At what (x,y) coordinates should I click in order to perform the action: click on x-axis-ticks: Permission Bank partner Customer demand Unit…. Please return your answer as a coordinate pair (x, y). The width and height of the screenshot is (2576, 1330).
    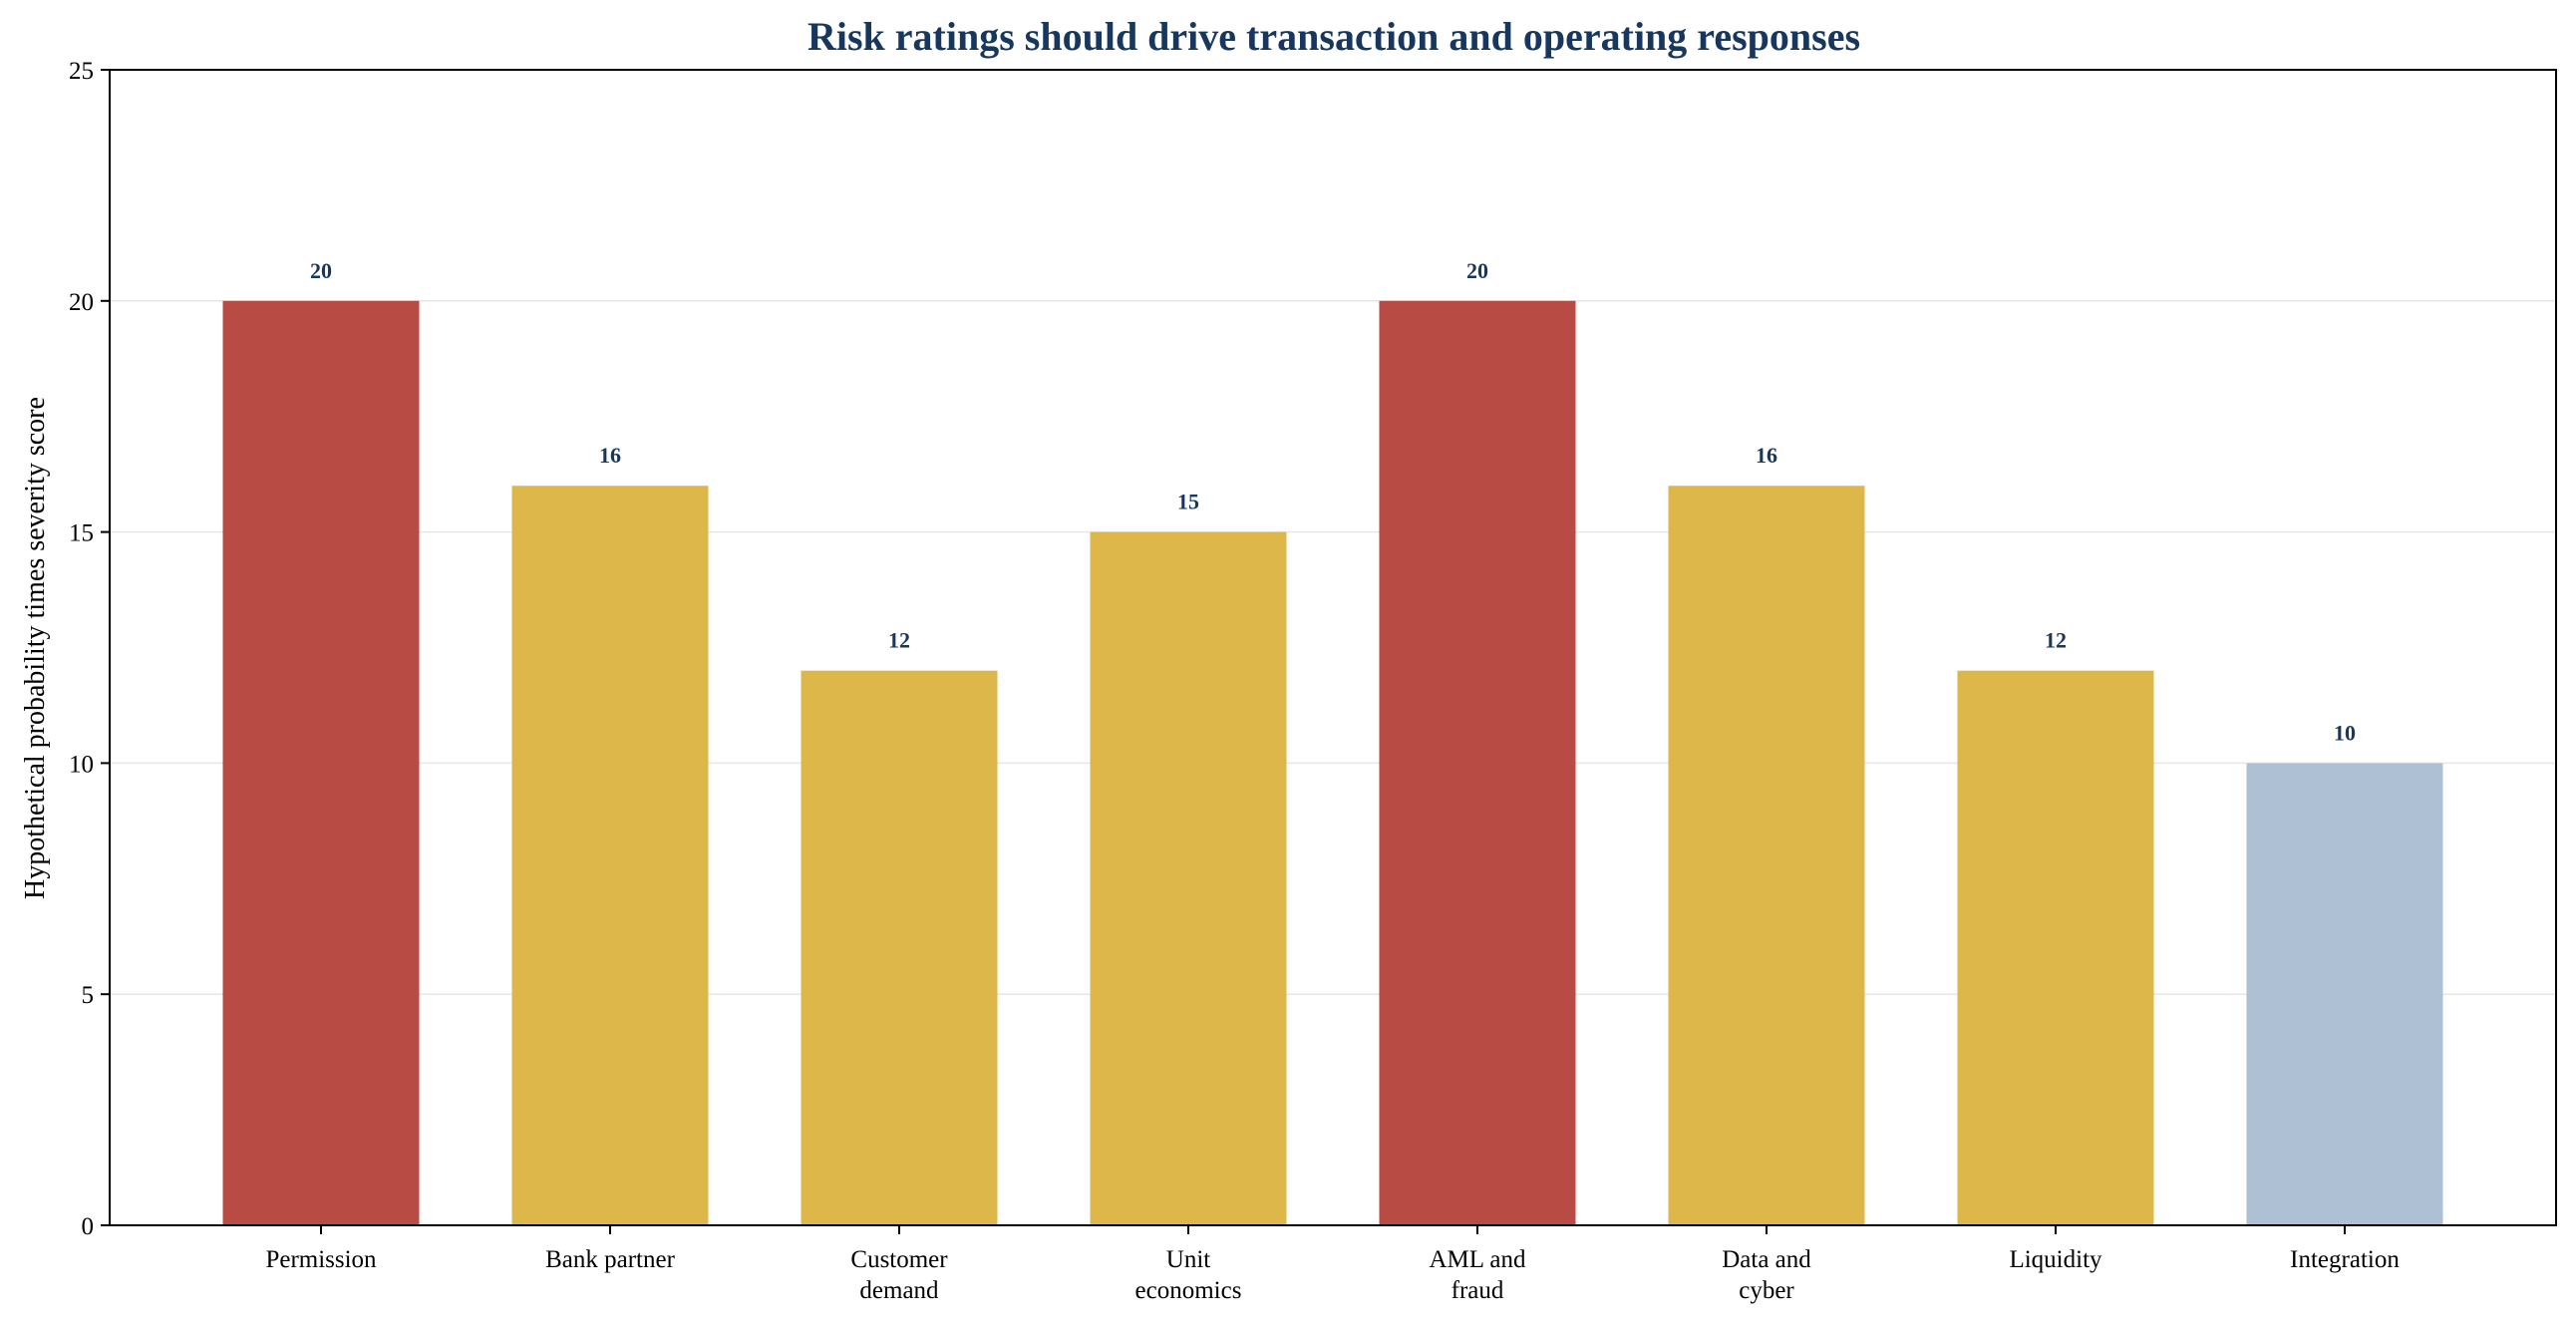
    Looking at the image, I should click on (1332, 1264).